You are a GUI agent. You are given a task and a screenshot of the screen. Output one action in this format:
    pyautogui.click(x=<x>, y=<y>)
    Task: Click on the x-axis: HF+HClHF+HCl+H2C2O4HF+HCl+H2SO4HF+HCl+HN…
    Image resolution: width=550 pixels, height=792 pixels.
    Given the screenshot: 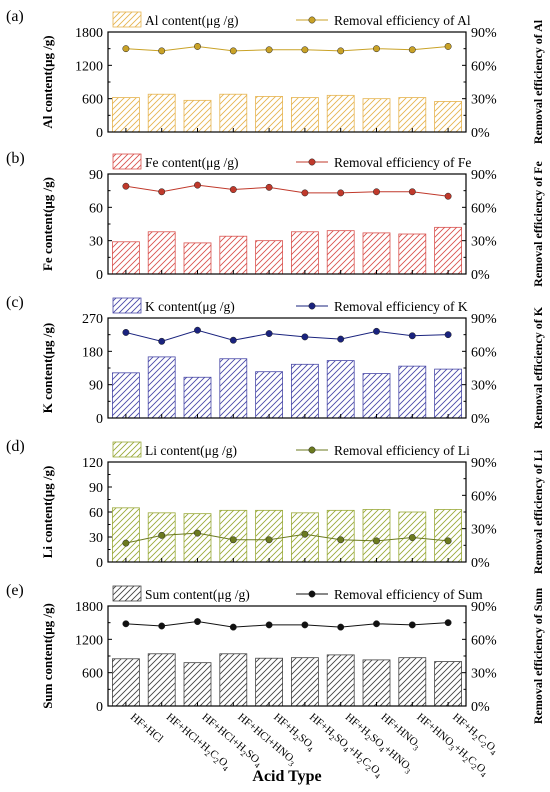 What is the action you would take?
    pyautogui.click(x=312, y=748)
    